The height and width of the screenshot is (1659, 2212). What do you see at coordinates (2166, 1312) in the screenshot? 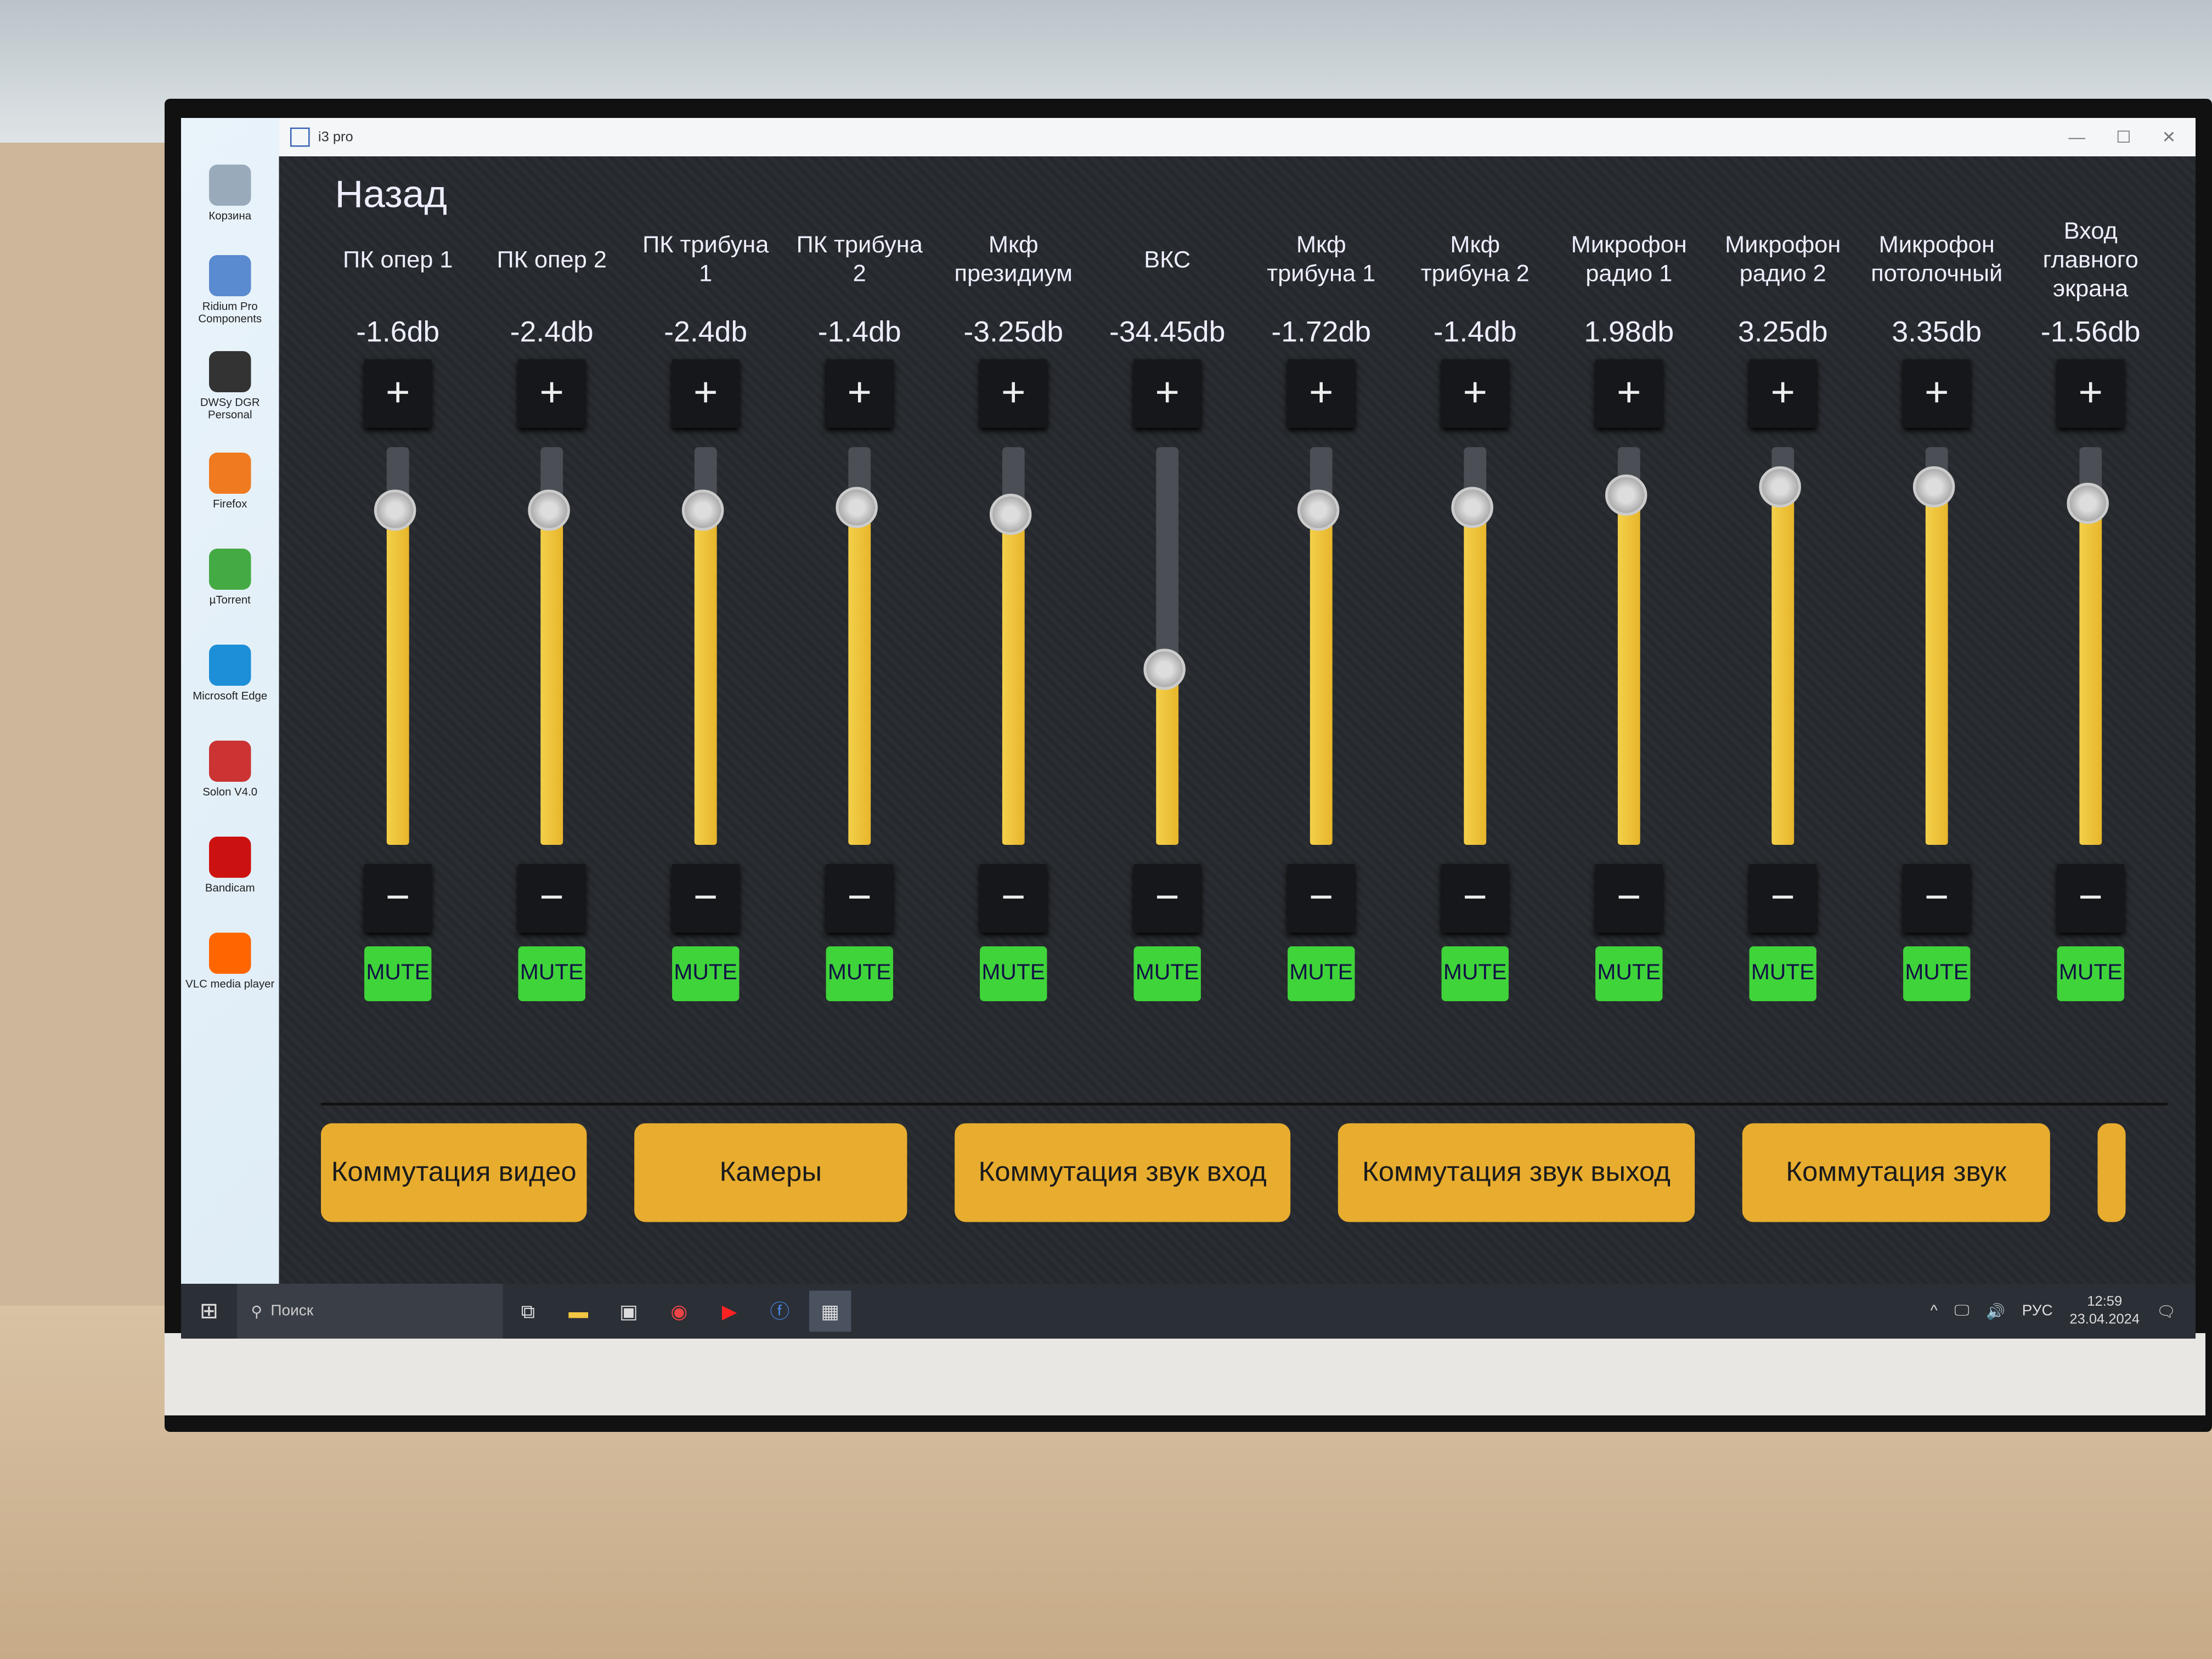
I see `notifications-icon: 🗨` at bounding box center [2166, 1312].